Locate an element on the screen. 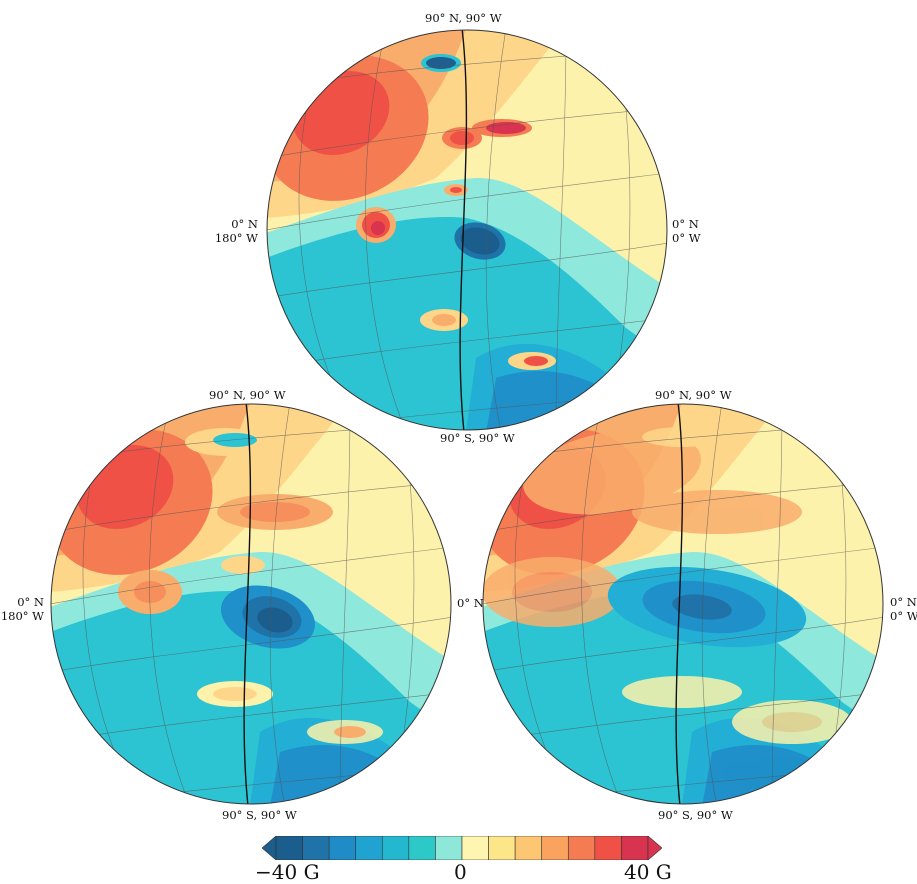 This screenshot has width=917, height=884. colorbar-min-label: −40 G is located at coordinates (287, 872).